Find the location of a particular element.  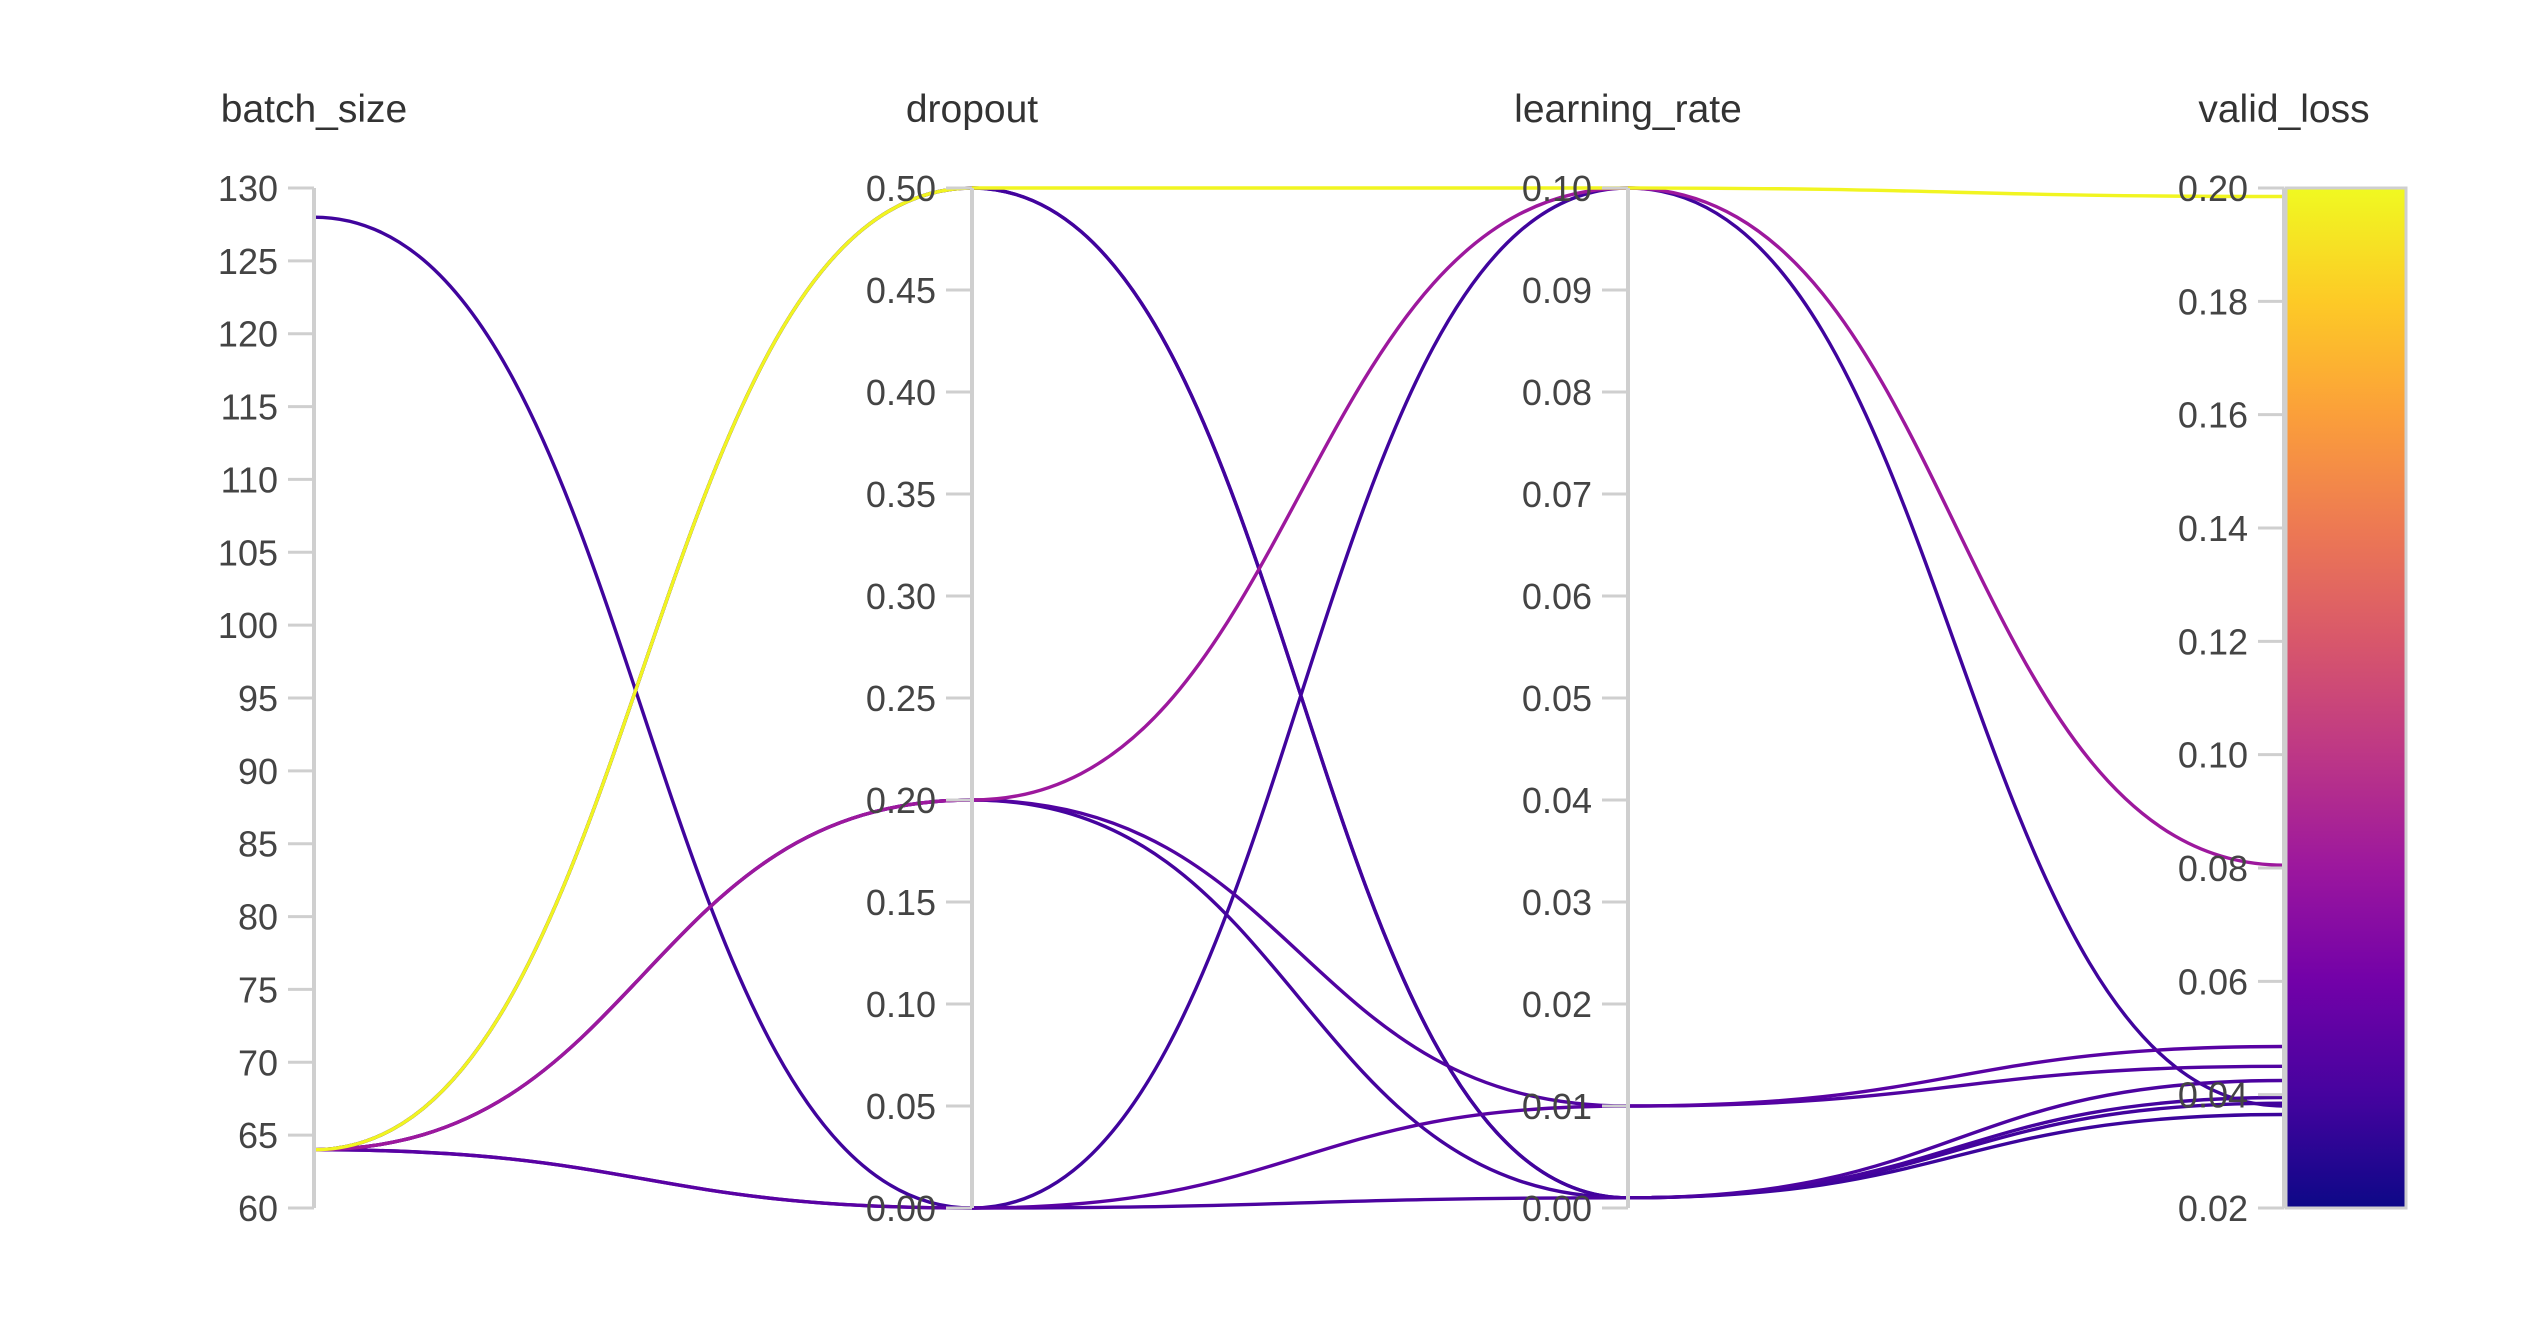

tick-label: 0.01 is located at coordinates (1557, 1106).